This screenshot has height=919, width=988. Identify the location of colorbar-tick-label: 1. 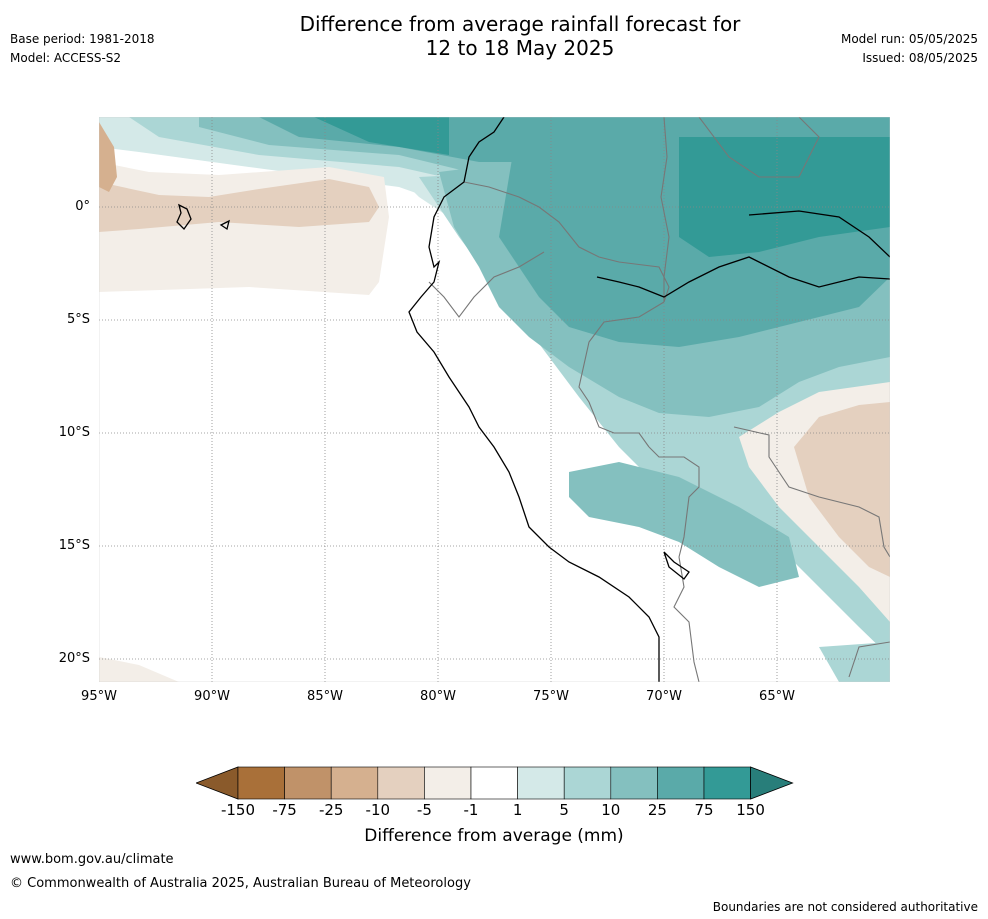
(517, 810).